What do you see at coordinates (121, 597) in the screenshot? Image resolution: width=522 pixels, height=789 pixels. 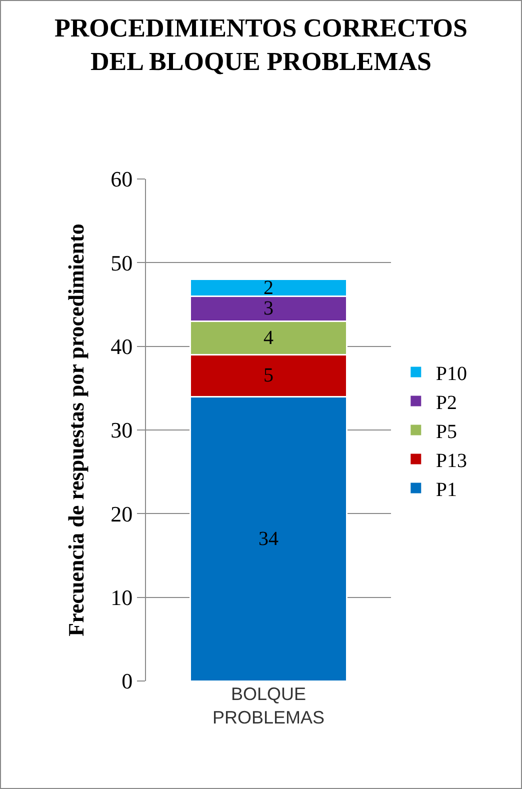 I see `y-tick-label: 10` at bounding box center [121, 597].